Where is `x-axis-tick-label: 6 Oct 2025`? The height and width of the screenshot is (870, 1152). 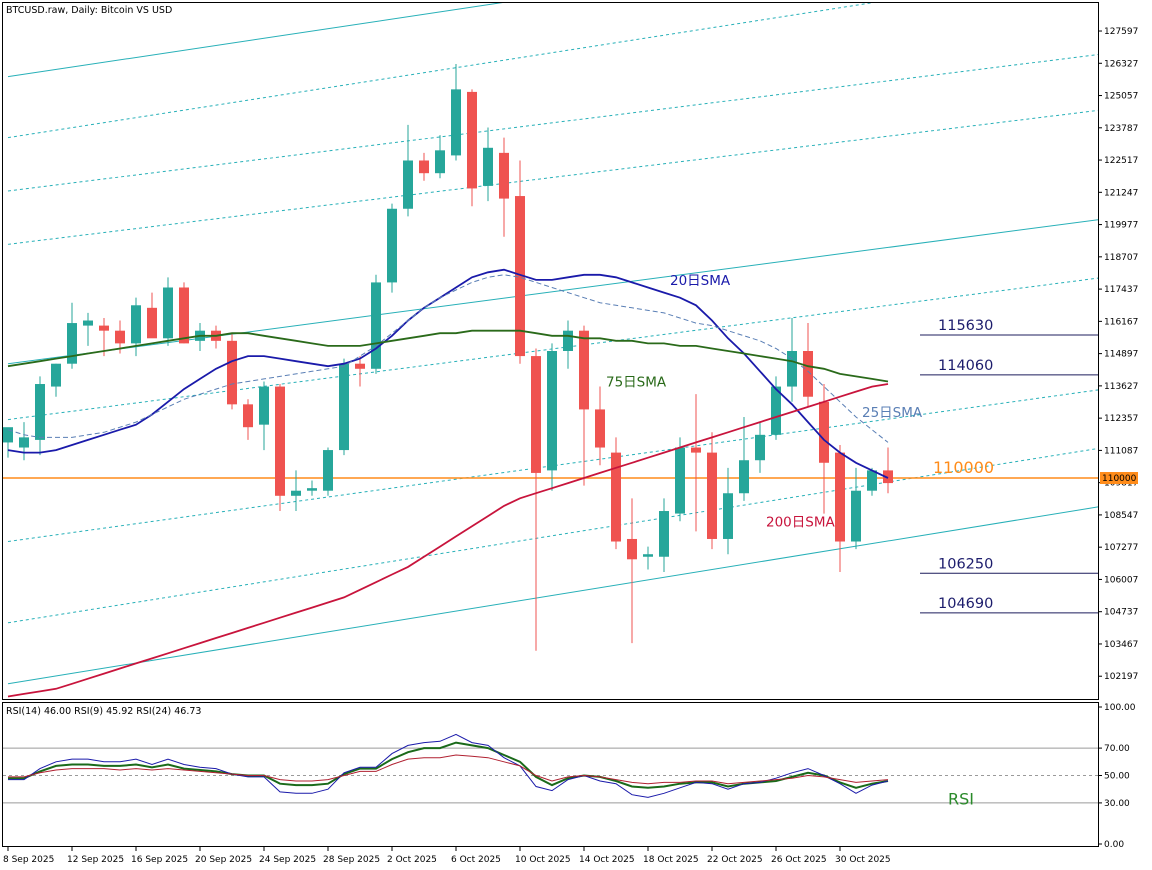
x-axis-tick-label: 6 Oct 2025 is located at coordinates (476, 860).